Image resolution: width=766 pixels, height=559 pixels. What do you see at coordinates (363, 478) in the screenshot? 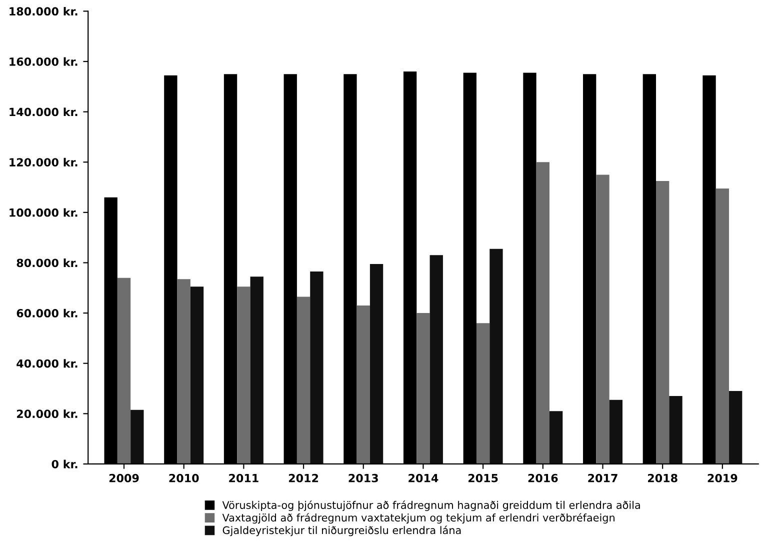
I see `x-tick-label: 2013` at bounding box center [363, 478].